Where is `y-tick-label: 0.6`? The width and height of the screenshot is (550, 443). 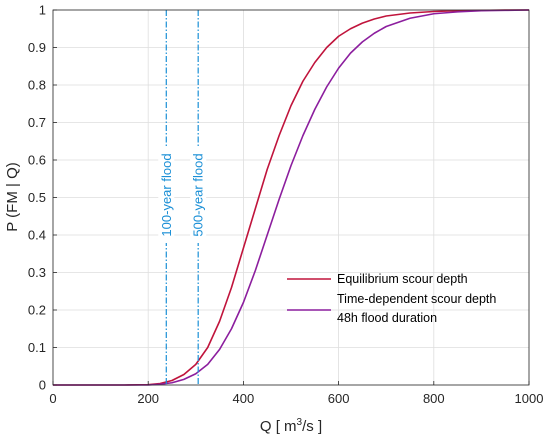 y-tick-label: 0.6 is located at coordinates (37, 160).